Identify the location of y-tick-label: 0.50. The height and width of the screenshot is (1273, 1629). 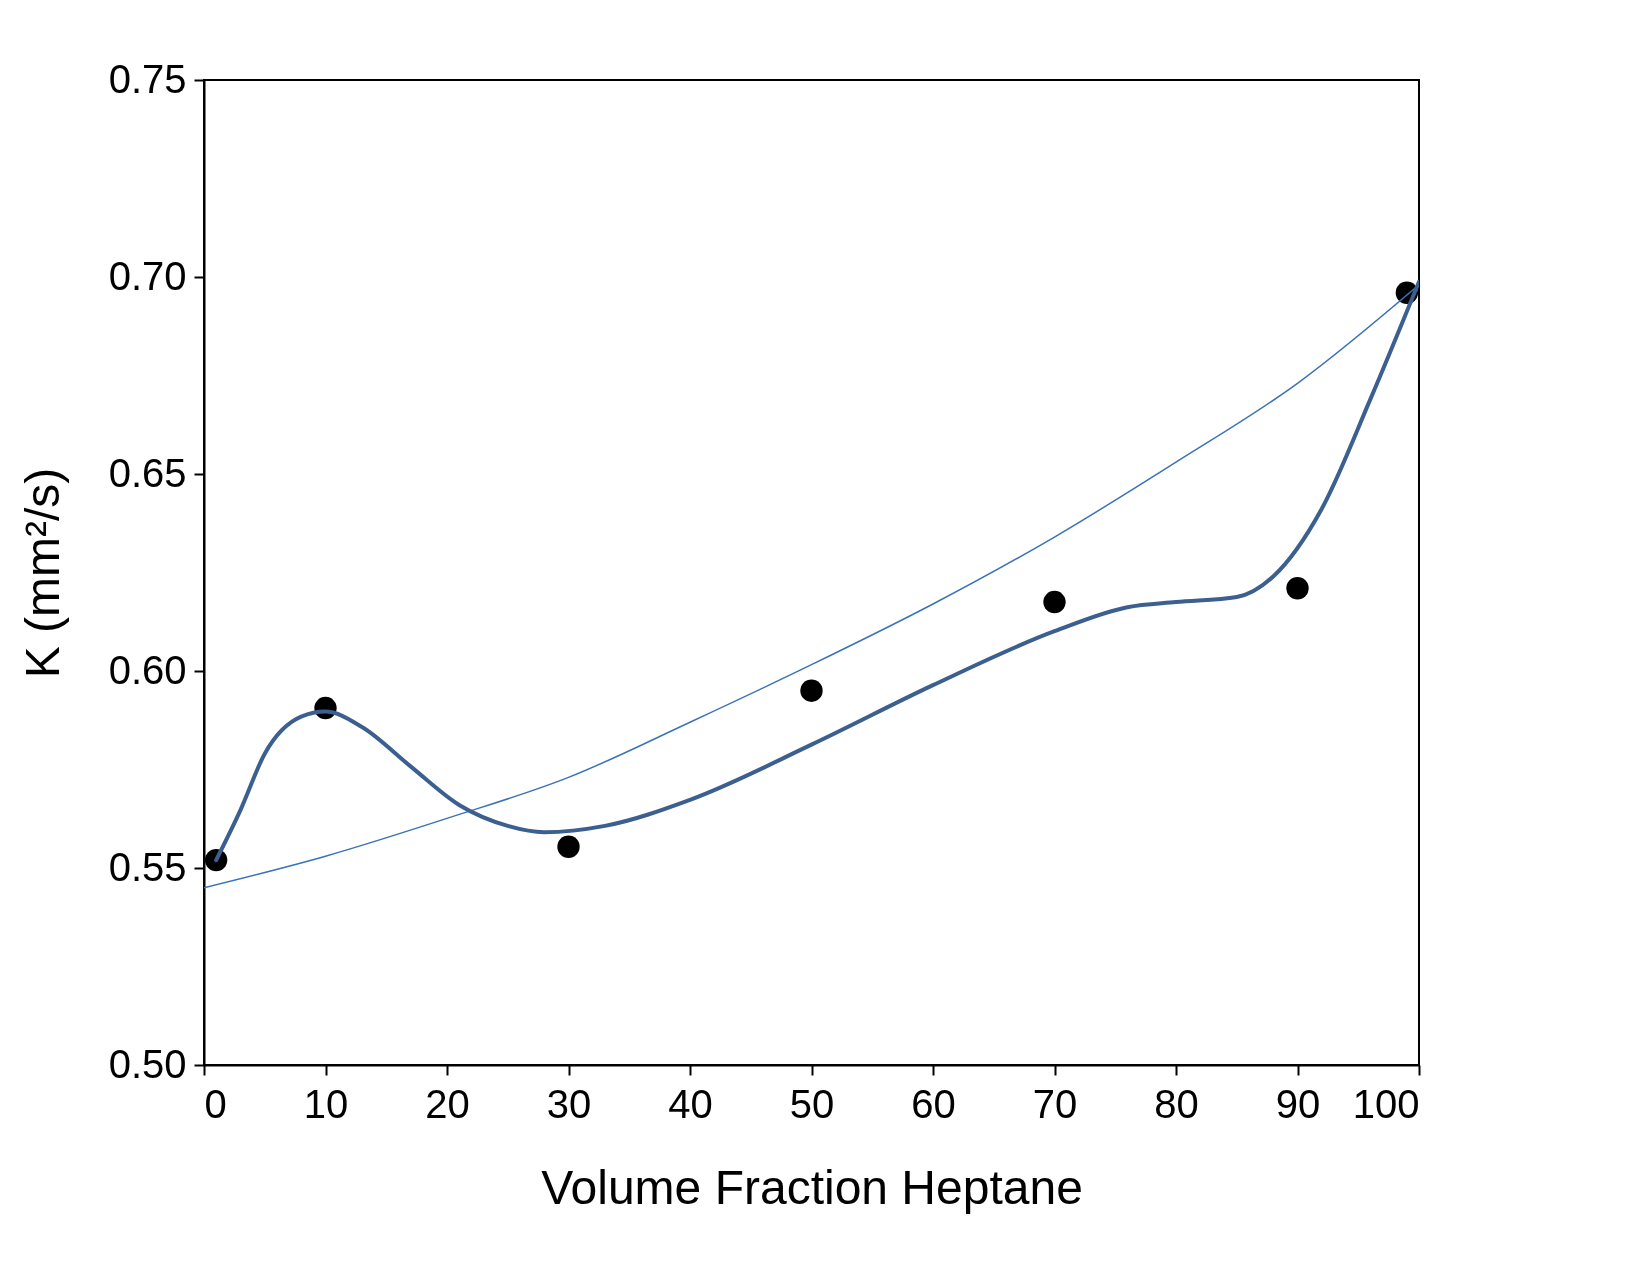
(147, 1063).